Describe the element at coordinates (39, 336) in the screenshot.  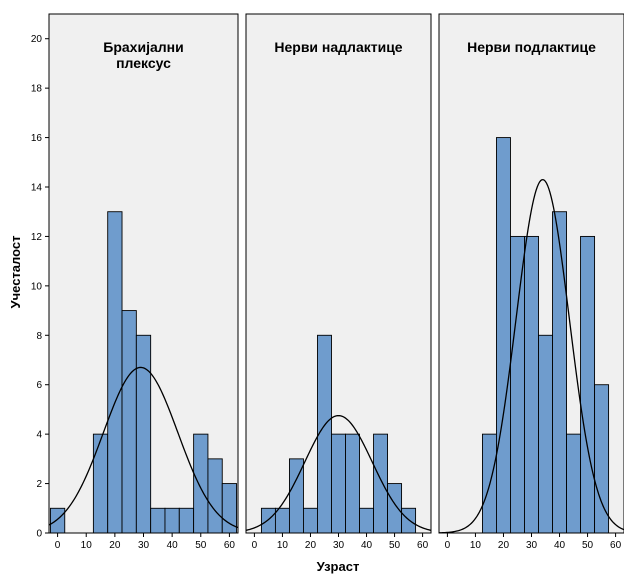
I see `y-tick-label: 8` at that location.